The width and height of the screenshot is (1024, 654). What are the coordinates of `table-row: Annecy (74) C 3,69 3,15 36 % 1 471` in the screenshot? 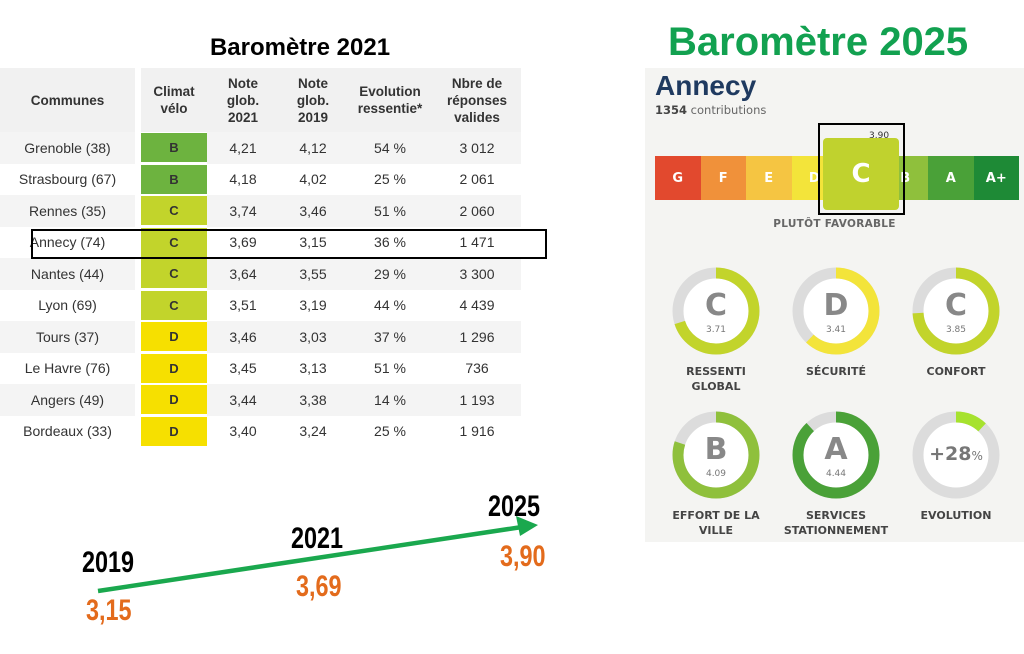 It's located at (260, 242).